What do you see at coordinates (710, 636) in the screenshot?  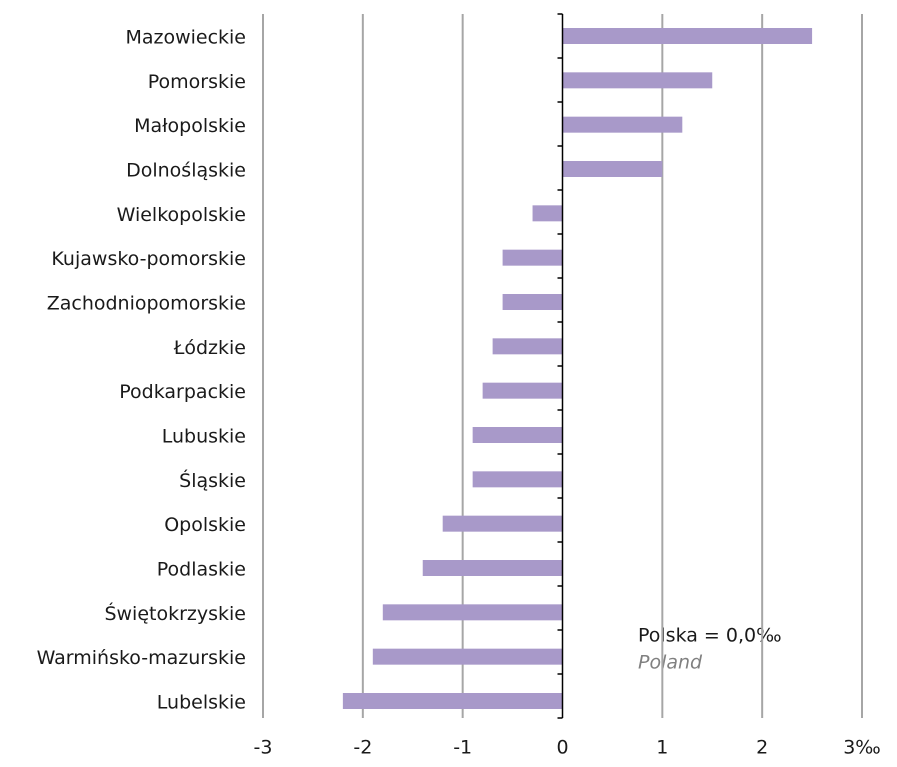 I see `annotation: Polska = 0,0‰` at bounding box center [710, 636].